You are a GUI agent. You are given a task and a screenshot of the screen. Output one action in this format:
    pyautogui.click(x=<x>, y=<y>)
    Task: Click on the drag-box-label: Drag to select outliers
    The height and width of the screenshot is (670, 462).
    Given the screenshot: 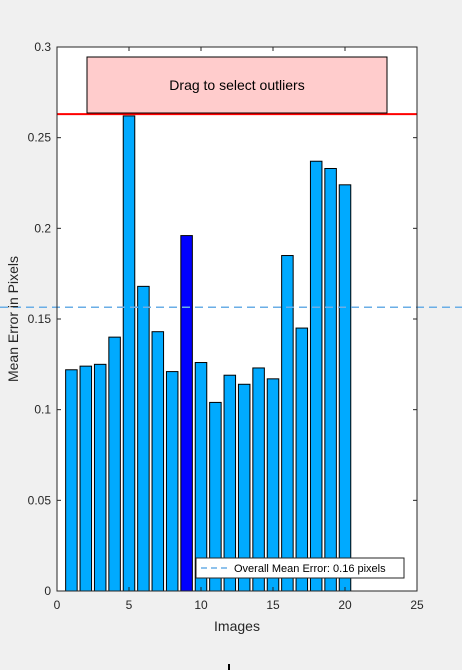 What is the action you would take?
    pyautogui.click(x=236, y=85)
    